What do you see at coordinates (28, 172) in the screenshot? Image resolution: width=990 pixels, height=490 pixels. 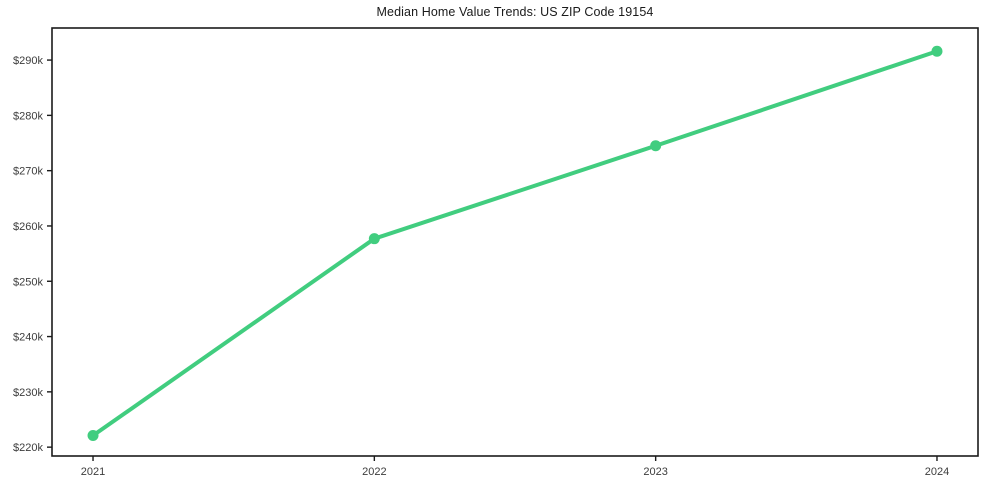 I see `y-axis-tick-label: $270k` at bounding box center [28, 172].